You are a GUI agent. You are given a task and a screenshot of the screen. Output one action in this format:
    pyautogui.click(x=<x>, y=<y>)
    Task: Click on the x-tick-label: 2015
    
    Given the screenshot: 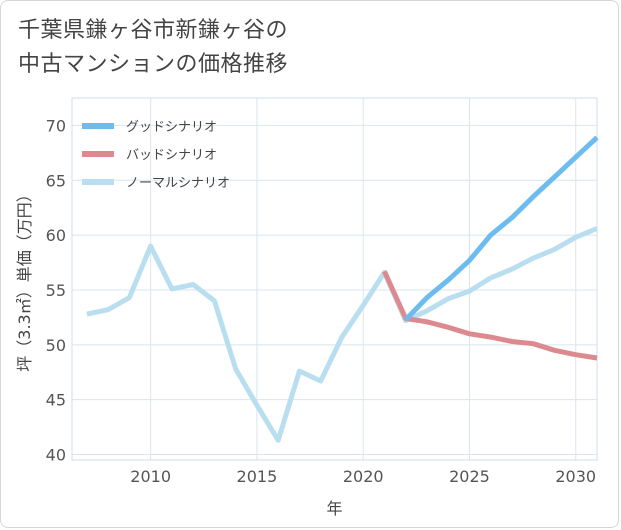 What is the action you would take?
    pyautogui.click(x=257, y=476)
    